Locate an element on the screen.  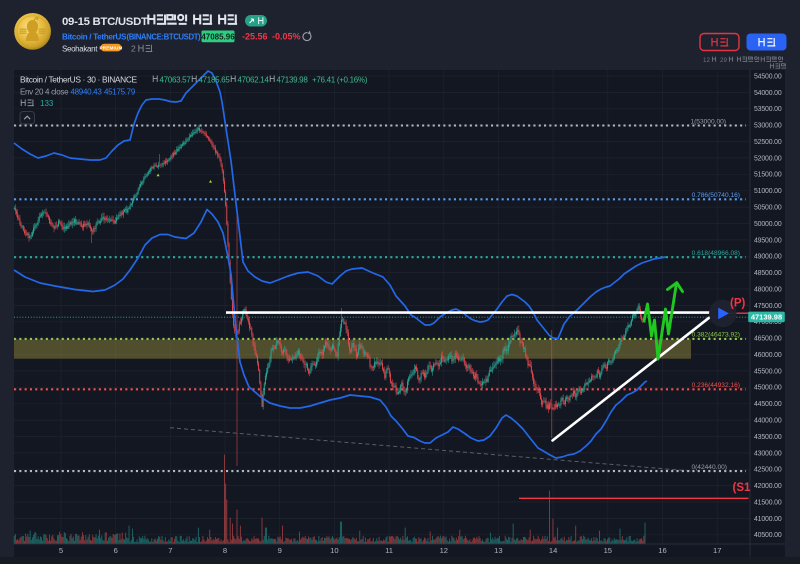
svg-text: 15 is located at coordinates (608, 550).